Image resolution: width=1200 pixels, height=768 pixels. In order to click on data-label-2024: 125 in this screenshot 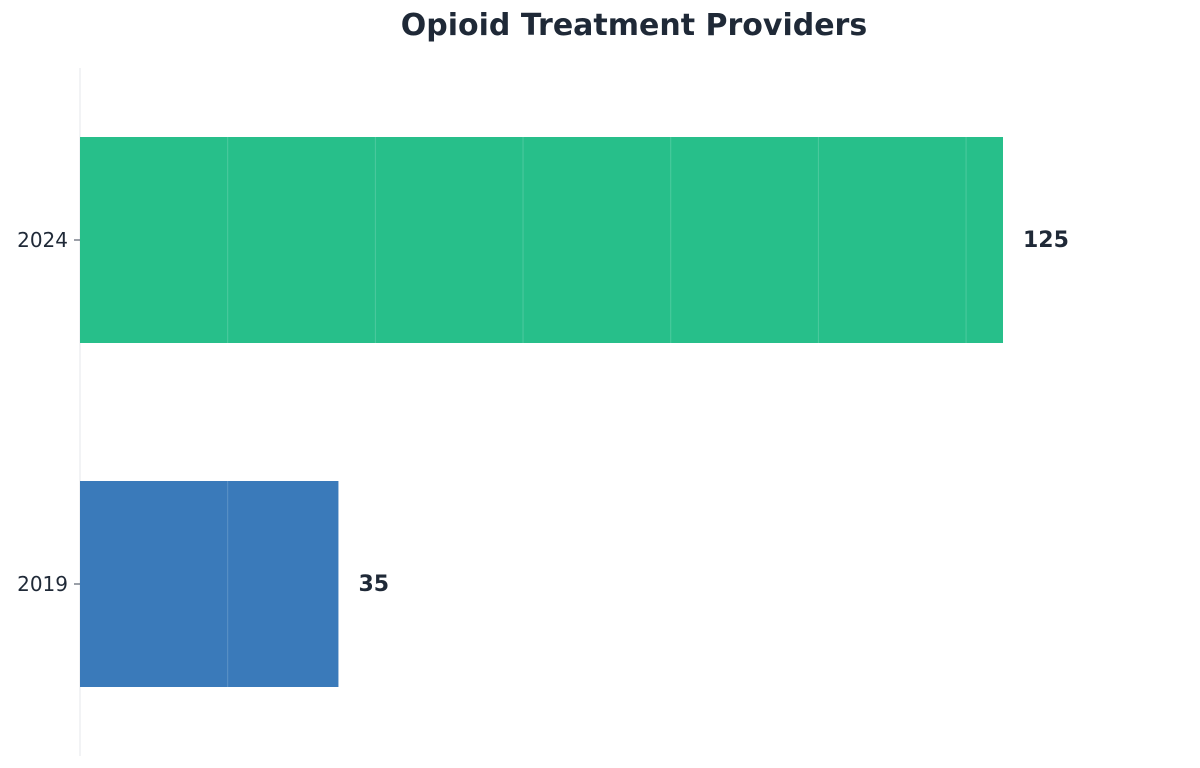, I will do `click(1046, 240)`.